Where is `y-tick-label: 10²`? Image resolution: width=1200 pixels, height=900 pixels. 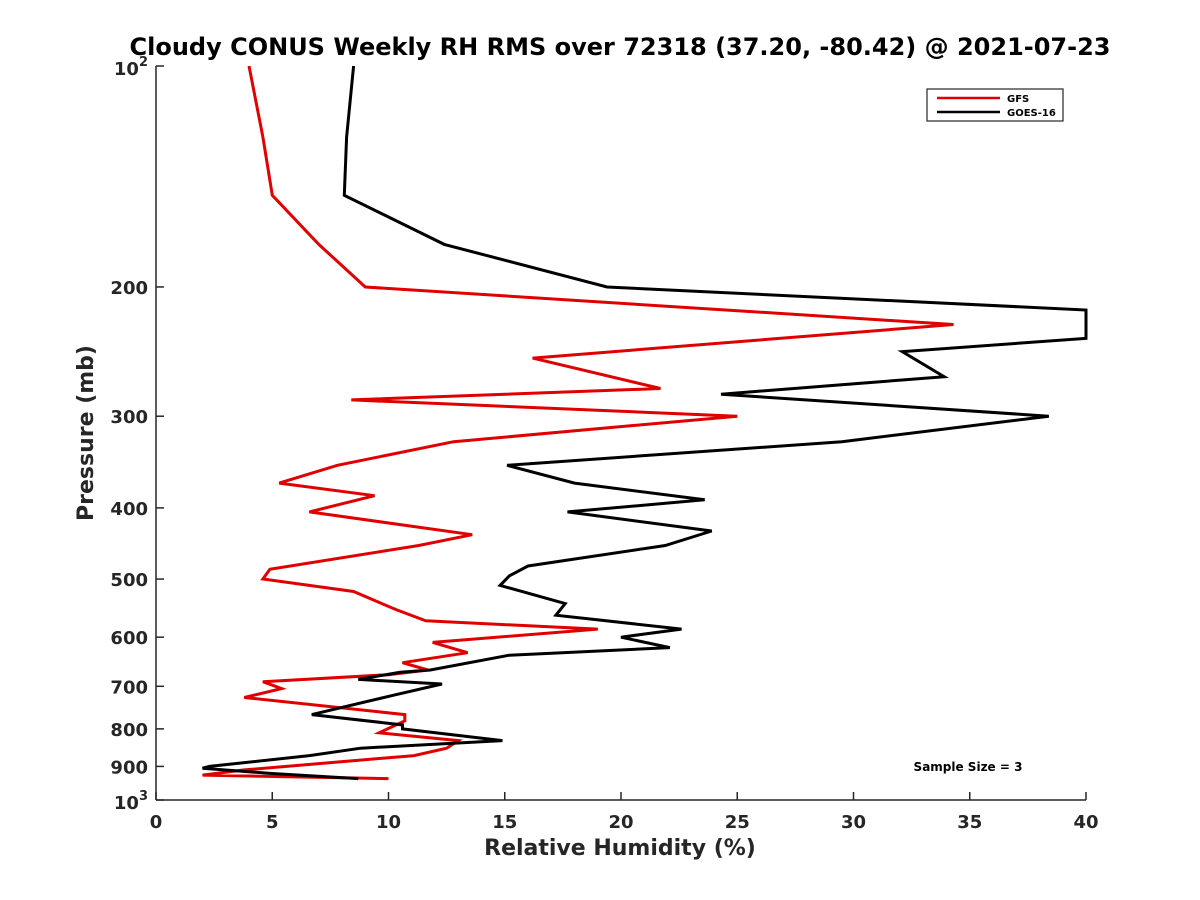
y-tick-label: 10² is located at coordinates (131, 67).